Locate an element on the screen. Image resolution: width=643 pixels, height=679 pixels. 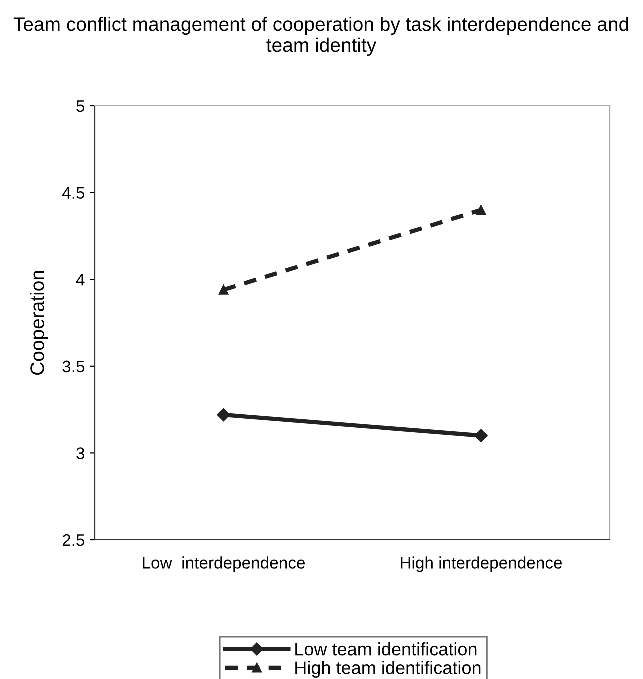
y-tick-label: 3 is located at coordinates (80, 454).